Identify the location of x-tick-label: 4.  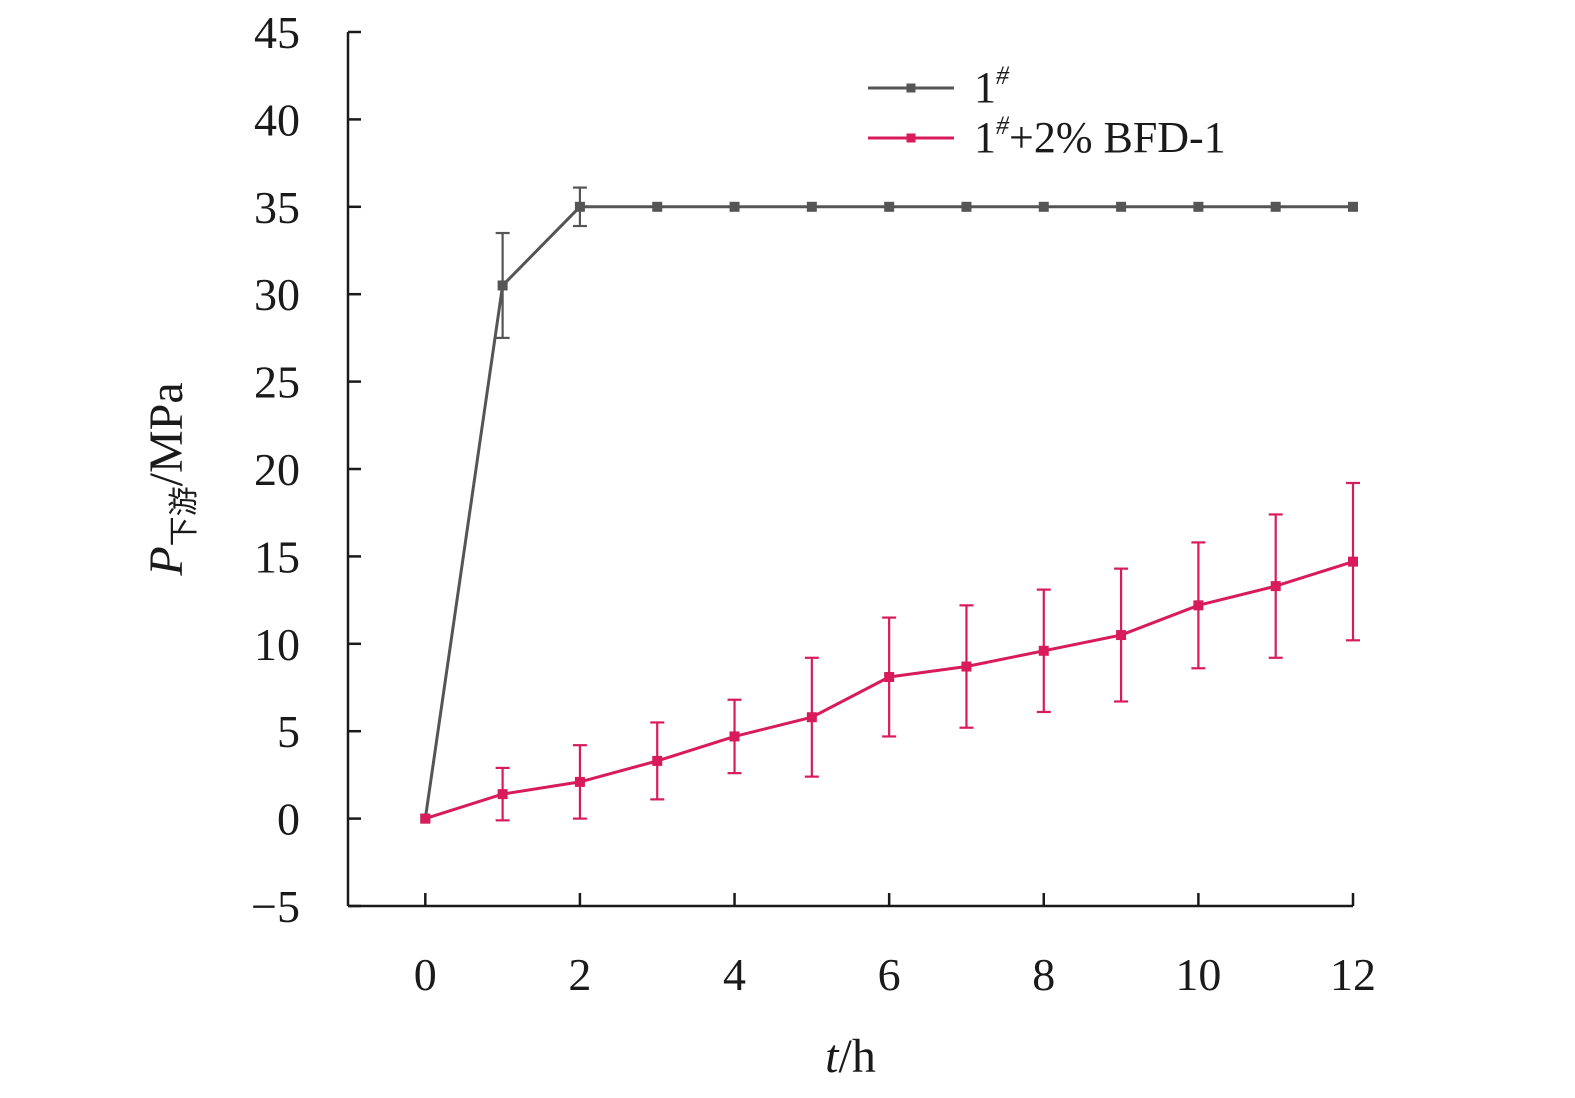
(734, 974).